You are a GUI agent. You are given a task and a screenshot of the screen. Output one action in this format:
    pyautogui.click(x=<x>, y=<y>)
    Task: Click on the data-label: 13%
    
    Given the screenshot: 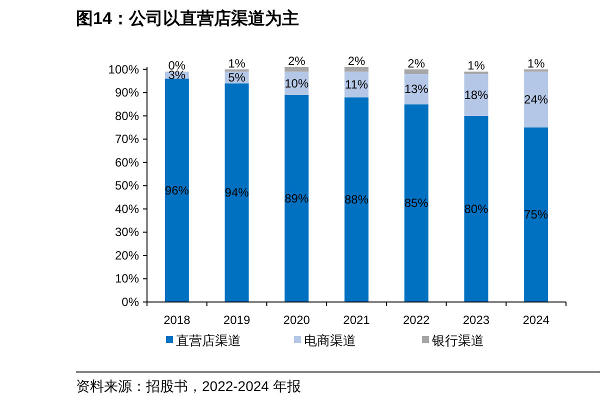 What is the action you would take?
    pyautogui.click(x=416, y=89)
    